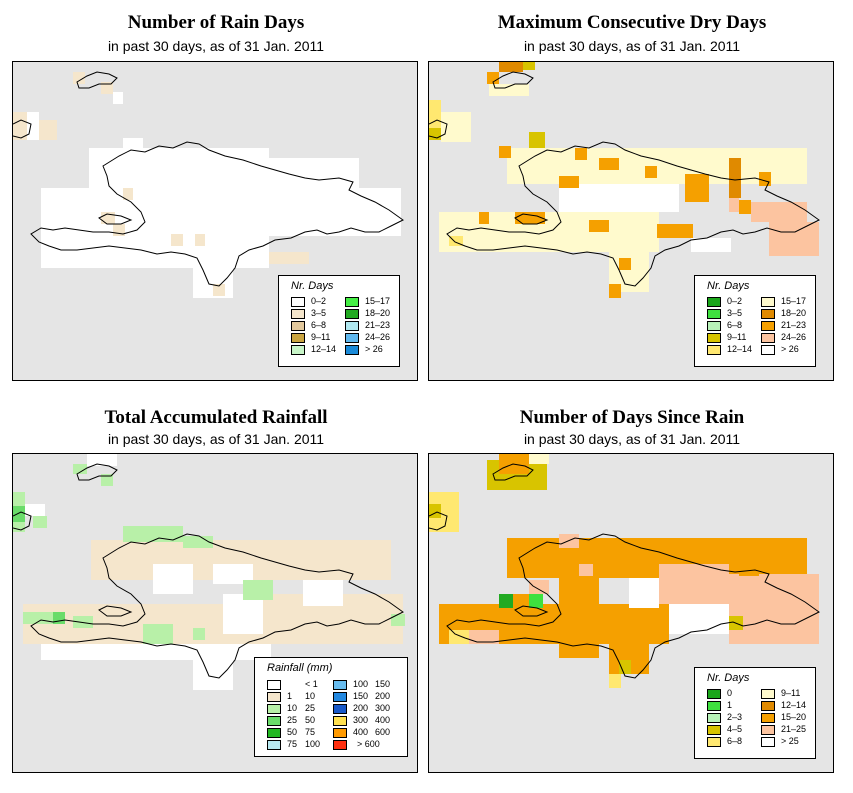  Describe the element at coordinates (216, 22) in the screenshot. I see `panel-title: Number of Rain Days` at that location.